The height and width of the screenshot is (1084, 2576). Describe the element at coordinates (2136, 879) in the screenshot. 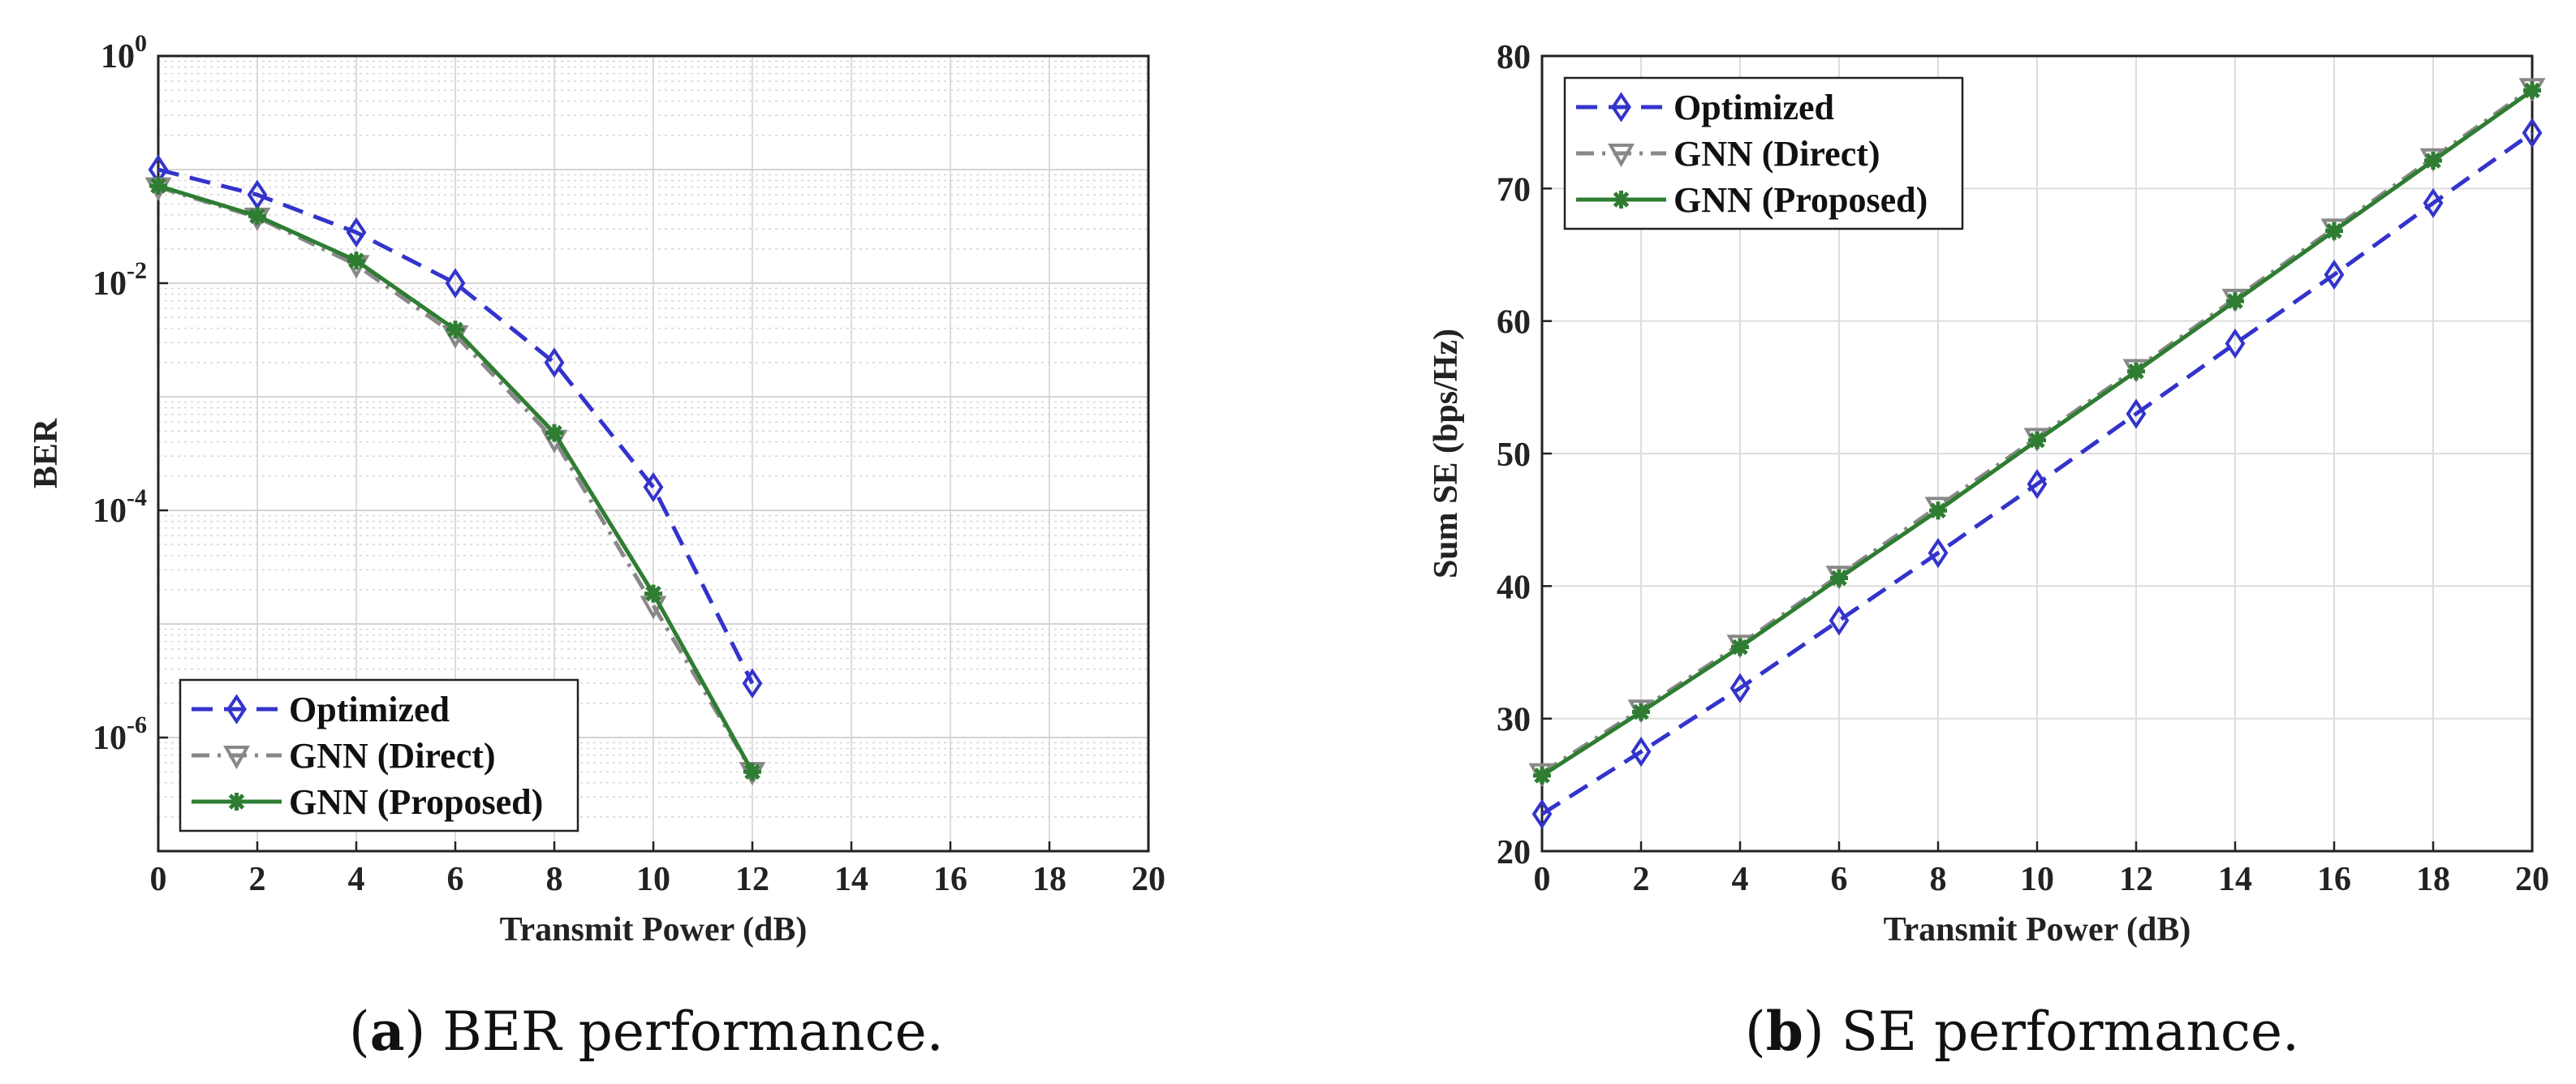

I see `chart1-x-tick-label-6: 12` at that location.